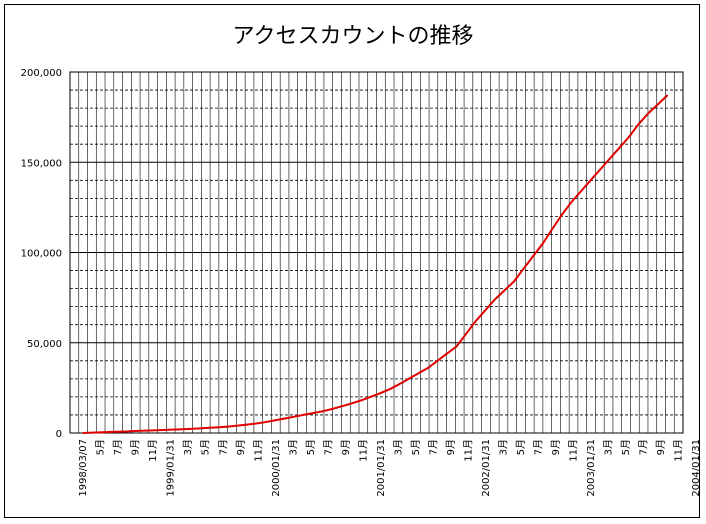 Image resolution: width=706 pixels, height=524 pixels. Describe the element at coordinates (381, 468) in the screenshot. I see `x-tick-label: 2001/01/31` at that location.